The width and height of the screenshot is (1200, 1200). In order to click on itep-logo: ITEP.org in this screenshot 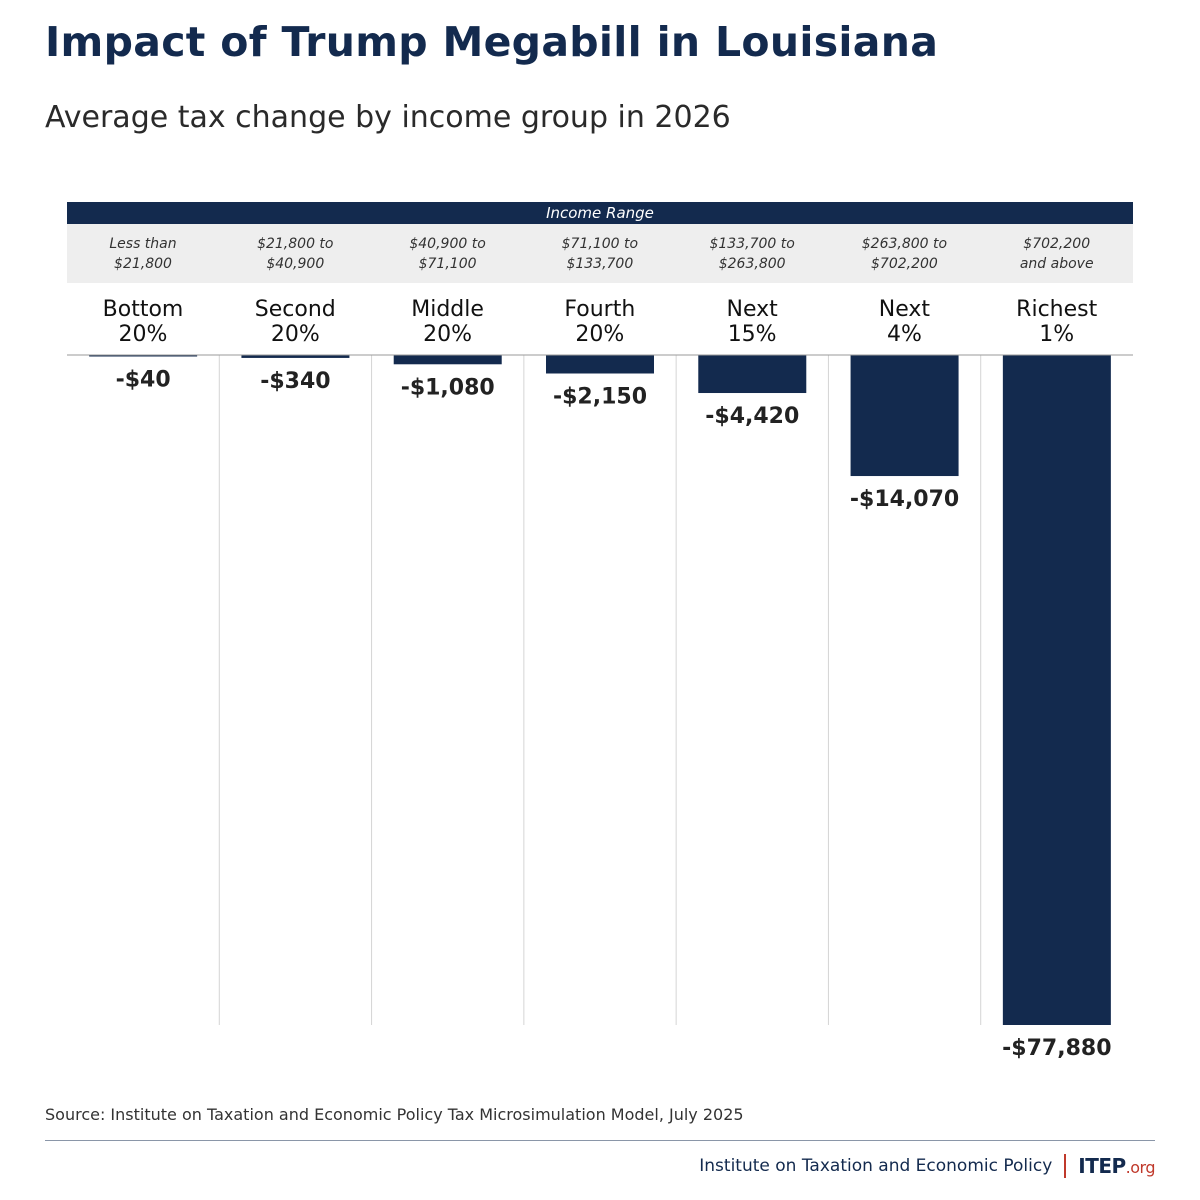, I will do `click(1116, 1166)`.